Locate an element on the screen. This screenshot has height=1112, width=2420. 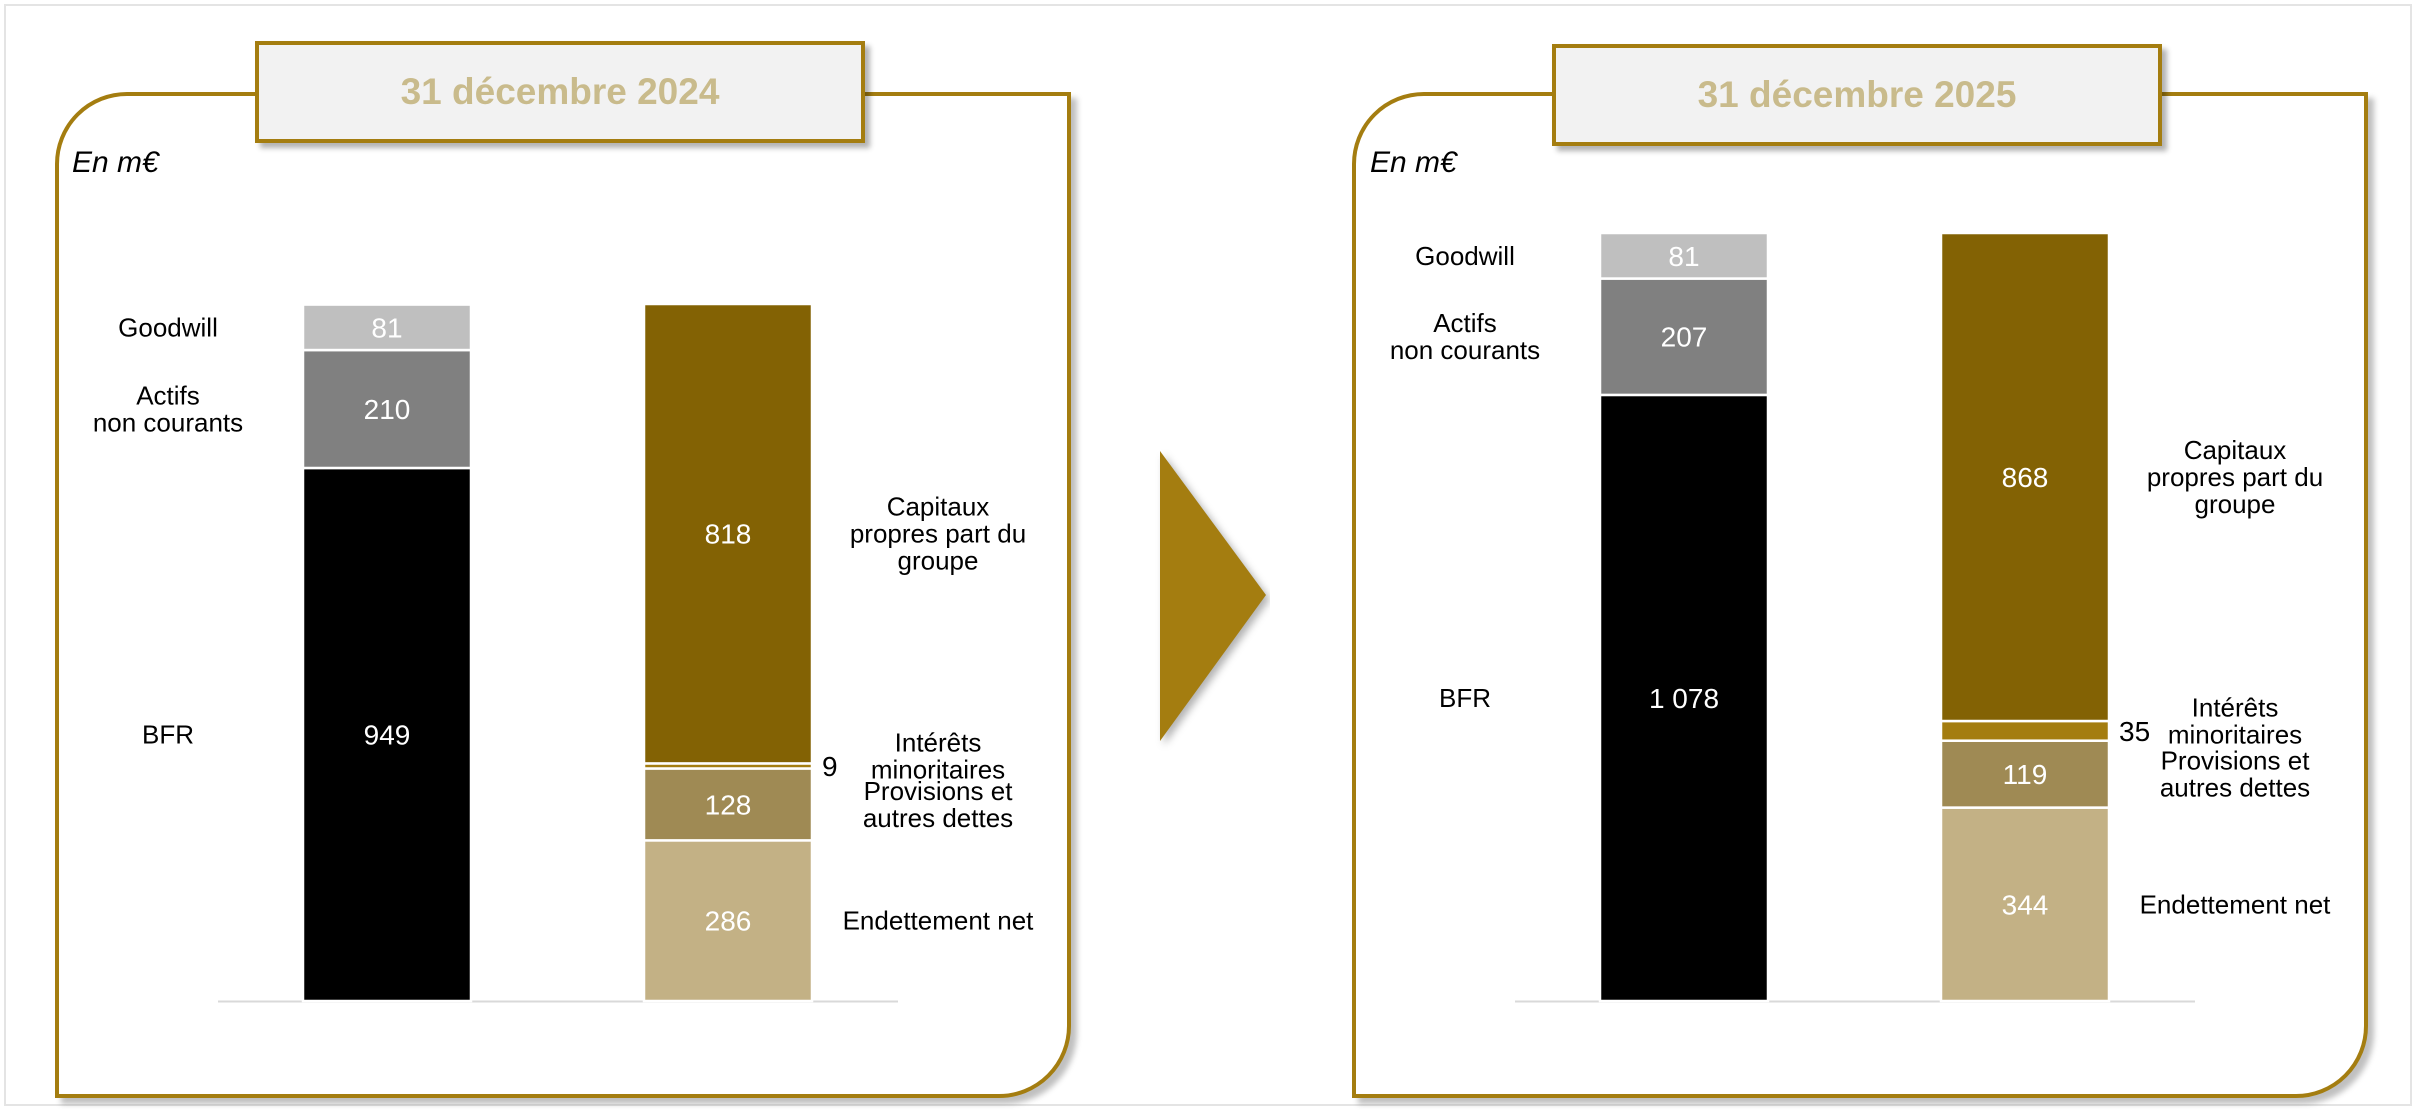
data-label-actifs-non-courants: 210 is located at coordinates (387, 409).